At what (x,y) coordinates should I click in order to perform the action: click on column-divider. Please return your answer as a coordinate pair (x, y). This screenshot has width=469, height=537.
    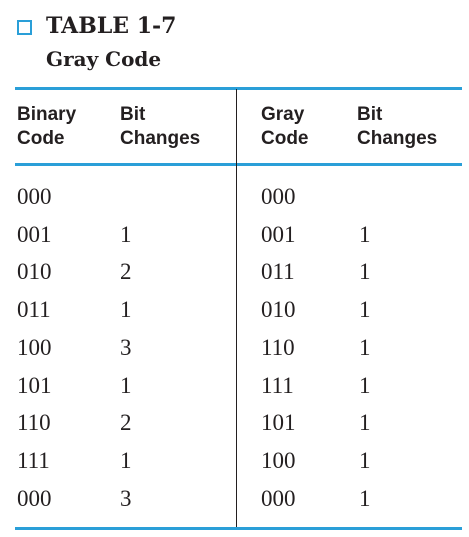
    Looking at the image, I should click on (236, 308).